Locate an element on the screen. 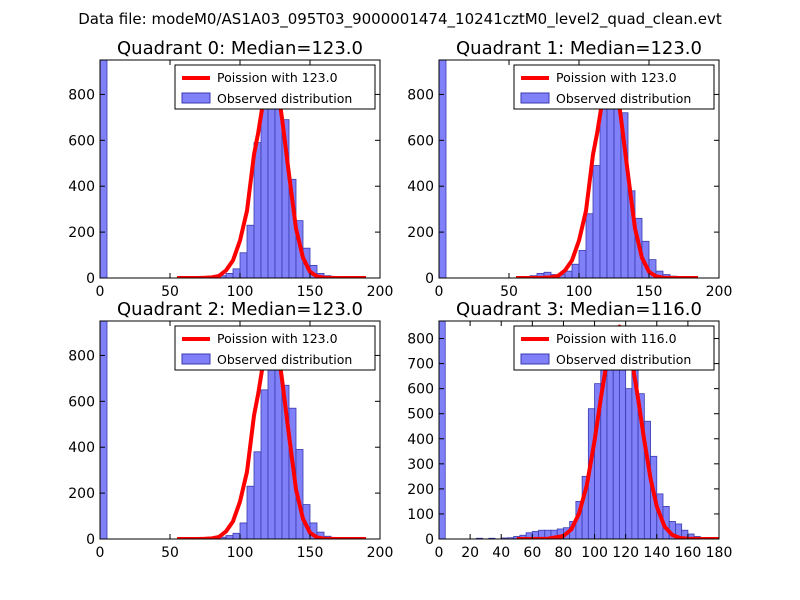 The image size is (800, 600). panel-title: Quadrant 2: Median=123.0 is located at coordinates (240, 309).